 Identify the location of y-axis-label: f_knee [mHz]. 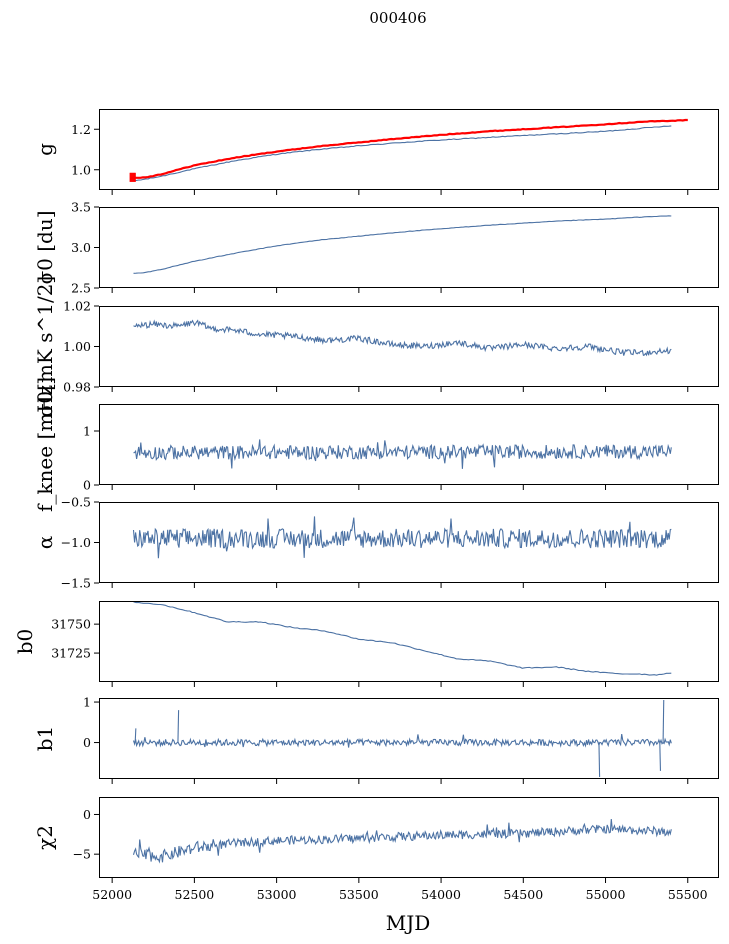
(45, 444).